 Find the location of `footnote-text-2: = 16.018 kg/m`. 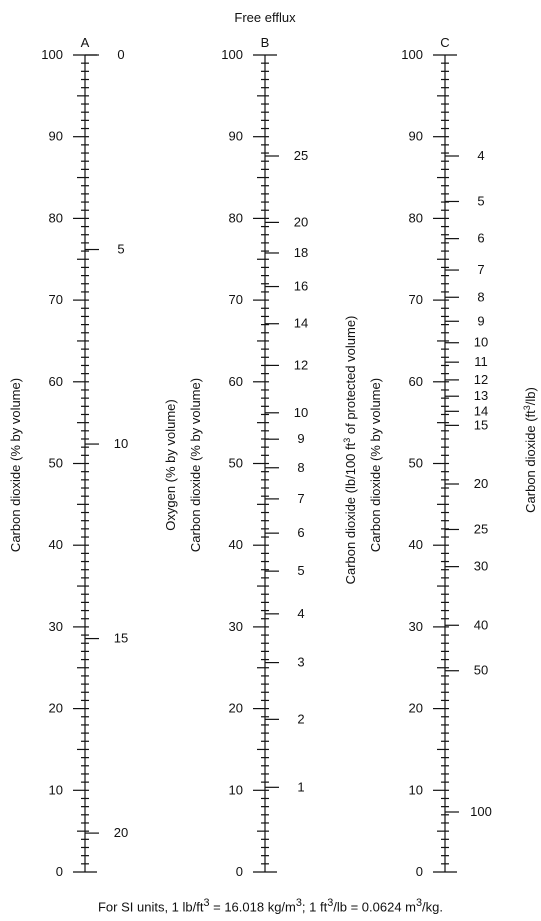

footnote-text-2: = 16.018 kg/m is located at coordinates (252, 907).